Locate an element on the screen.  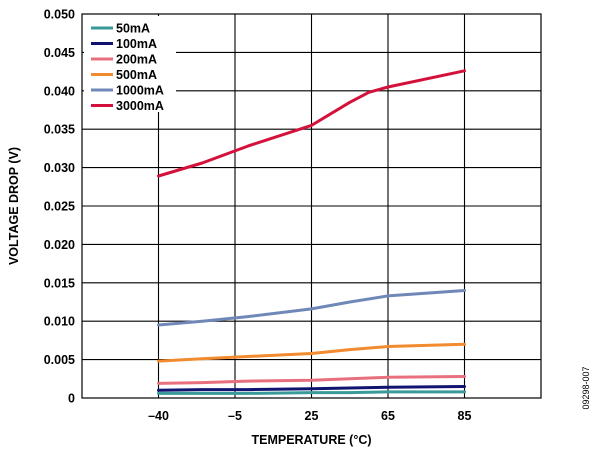
series-line-50mA is located at coordinates (311, 392).